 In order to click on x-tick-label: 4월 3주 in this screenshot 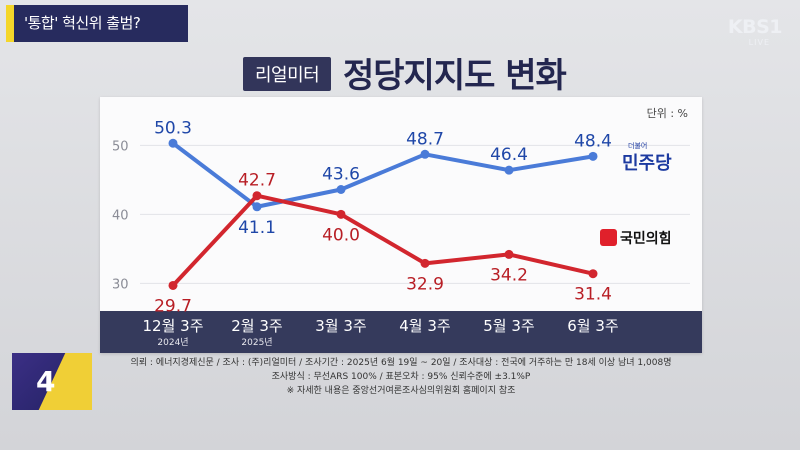, I will do `click(425, 326)`.